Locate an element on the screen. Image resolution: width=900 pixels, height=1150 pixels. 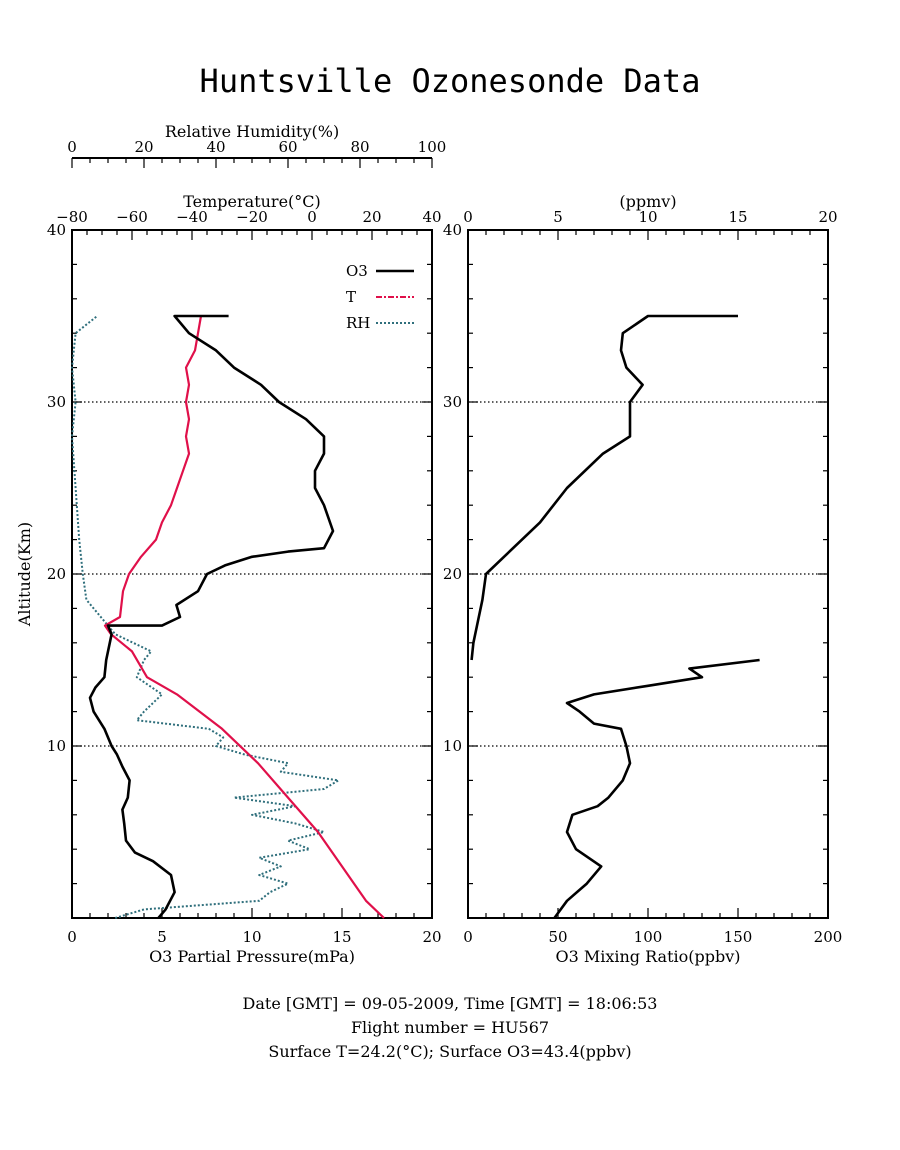
ppmv-tick-label: 20 is located at coordinates (827, 217).